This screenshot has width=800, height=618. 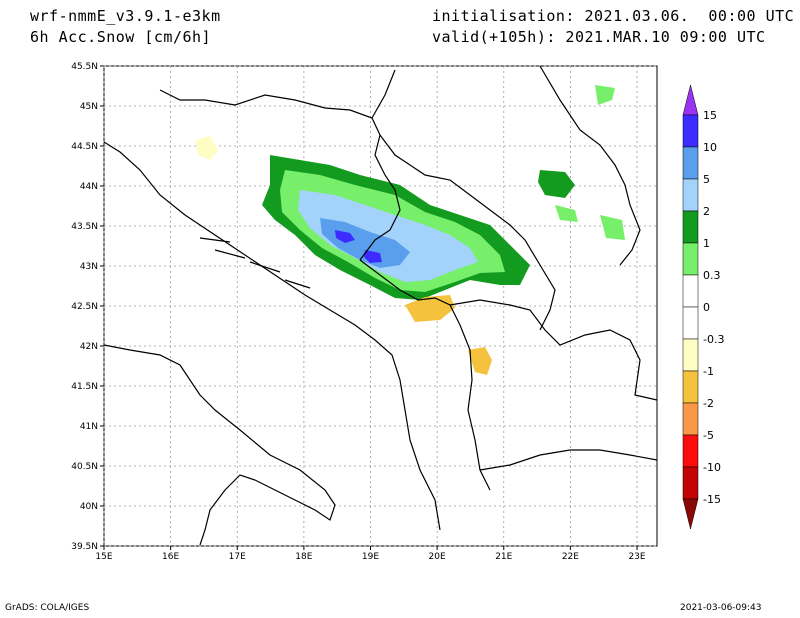 What do you see at coordinates (706, 179) in the screenshot?
I see `colorbar-label: 5` at bounding box center [706, 179].